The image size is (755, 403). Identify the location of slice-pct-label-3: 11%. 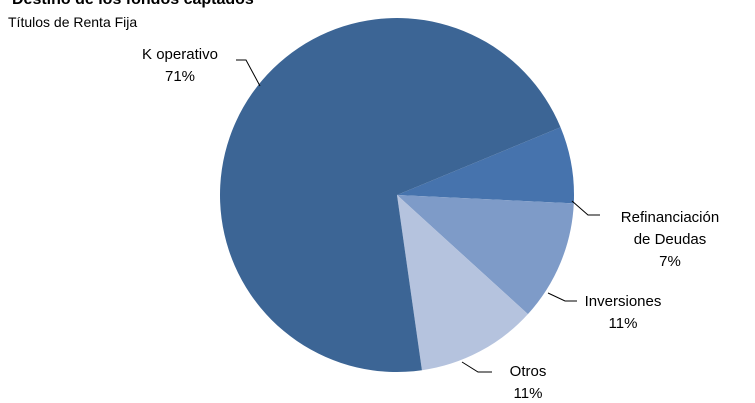
(528, 393).